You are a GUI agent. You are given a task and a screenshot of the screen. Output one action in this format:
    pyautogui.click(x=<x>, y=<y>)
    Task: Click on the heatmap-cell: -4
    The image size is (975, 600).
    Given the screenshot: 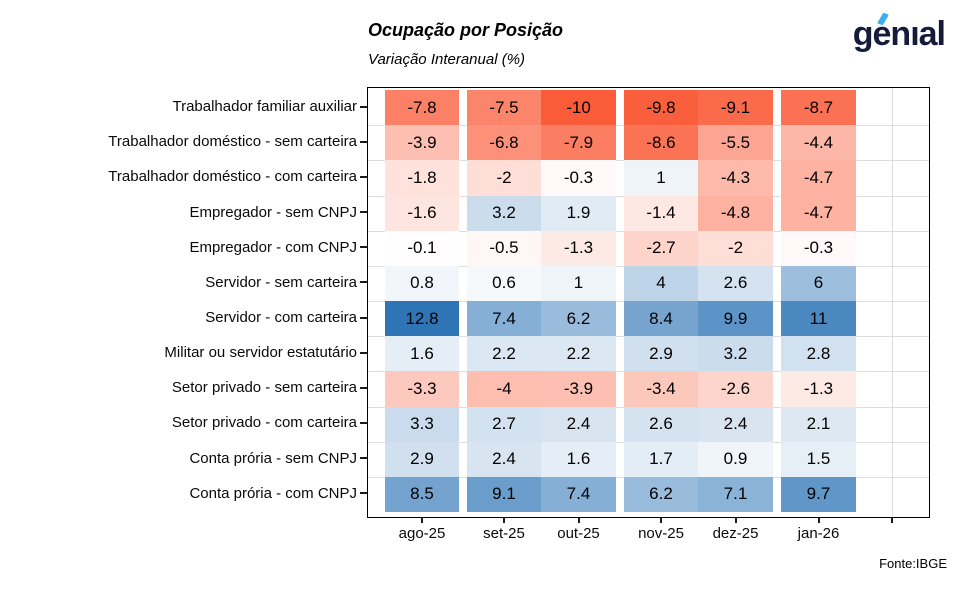 What is the action you would take?
    pyautogui.click(x=504, y=389)
    